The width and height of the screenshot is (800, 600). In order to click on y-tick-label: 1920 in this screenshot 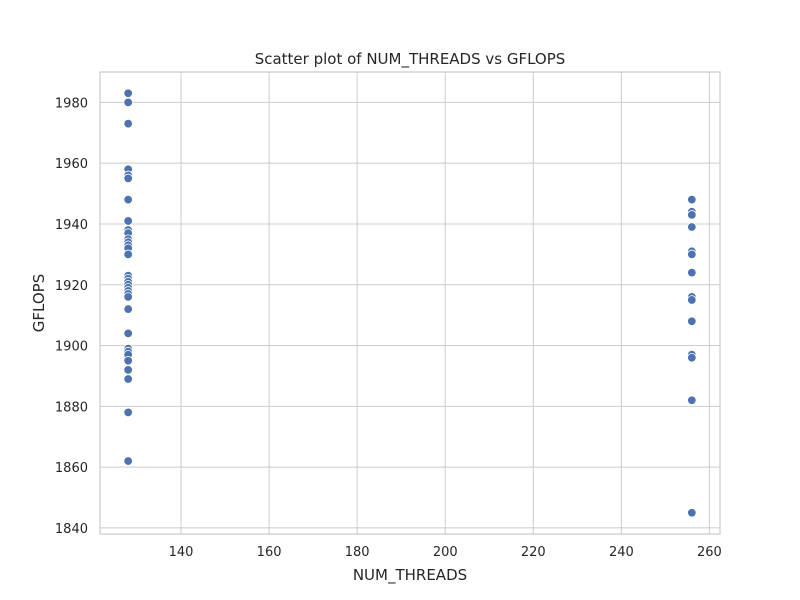, I will do `click(71, 286)`.